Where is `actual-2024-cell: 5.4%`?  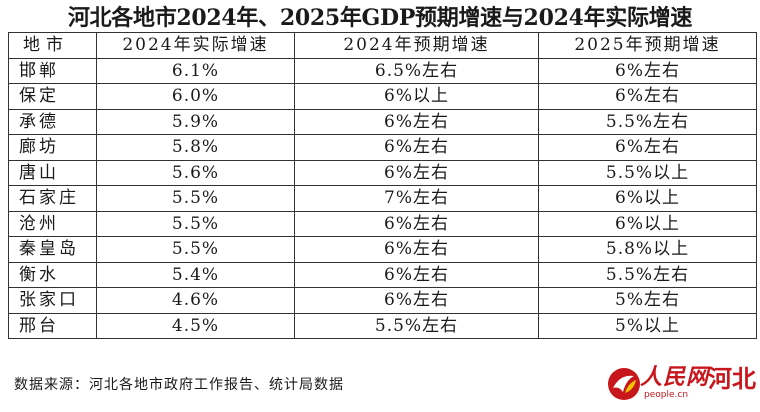 actual-2024-cell: 5.4% is located at coordinates (195, 274).